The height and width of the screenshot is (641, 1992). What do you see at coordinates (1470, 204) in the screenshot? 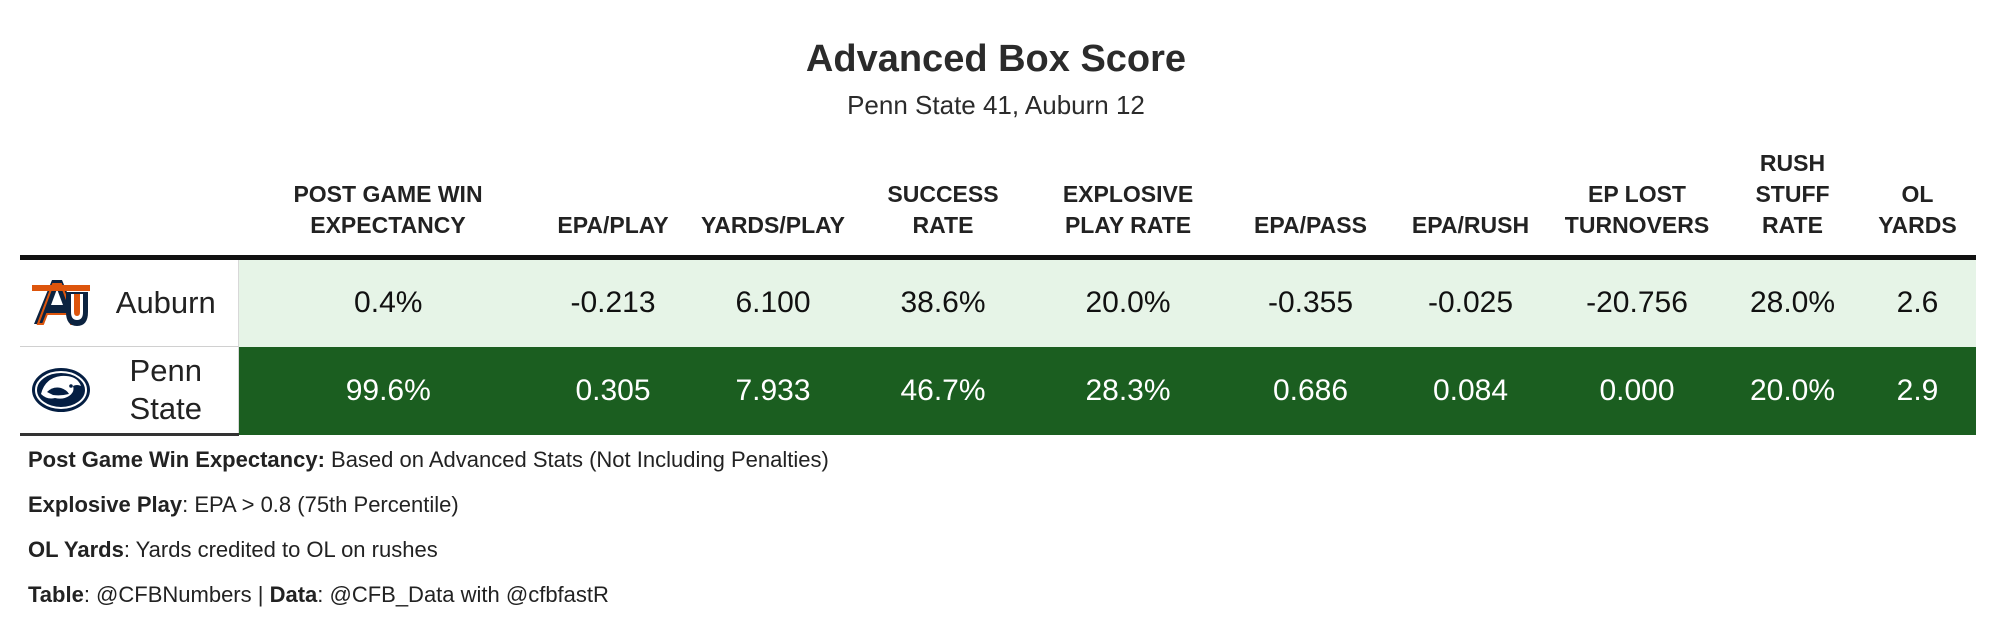
I see `column-header-epa-rush: EPA/Rush` at bounding box center [1470, 204].